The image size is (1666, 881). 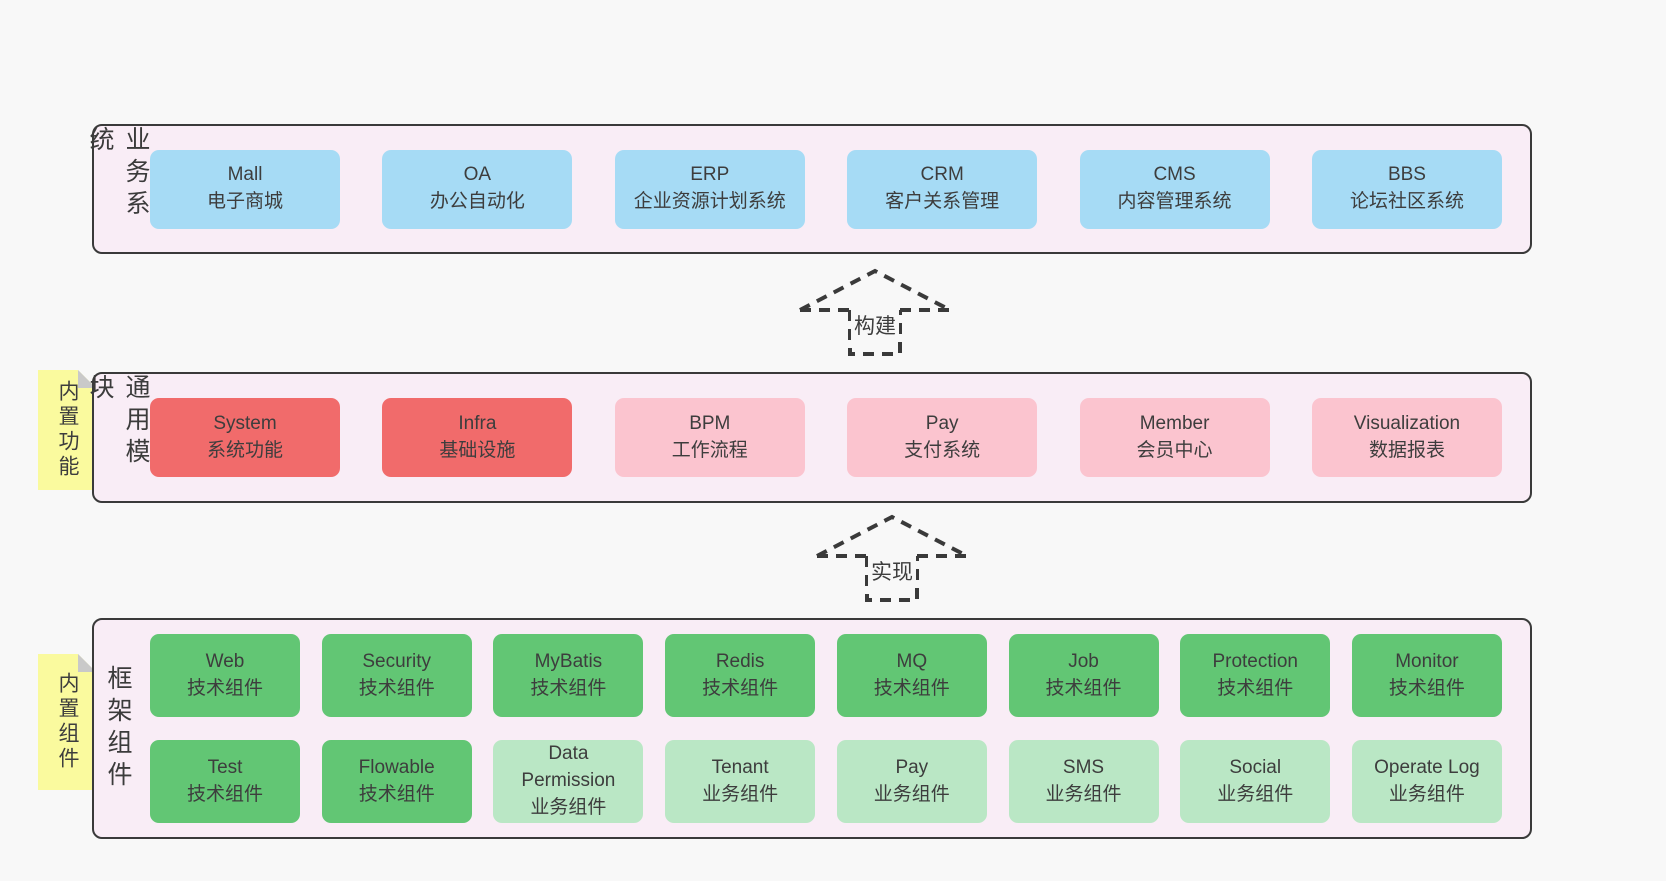 I want to click on box-redis: Redis 技术组件, so click(x=740, y=675).